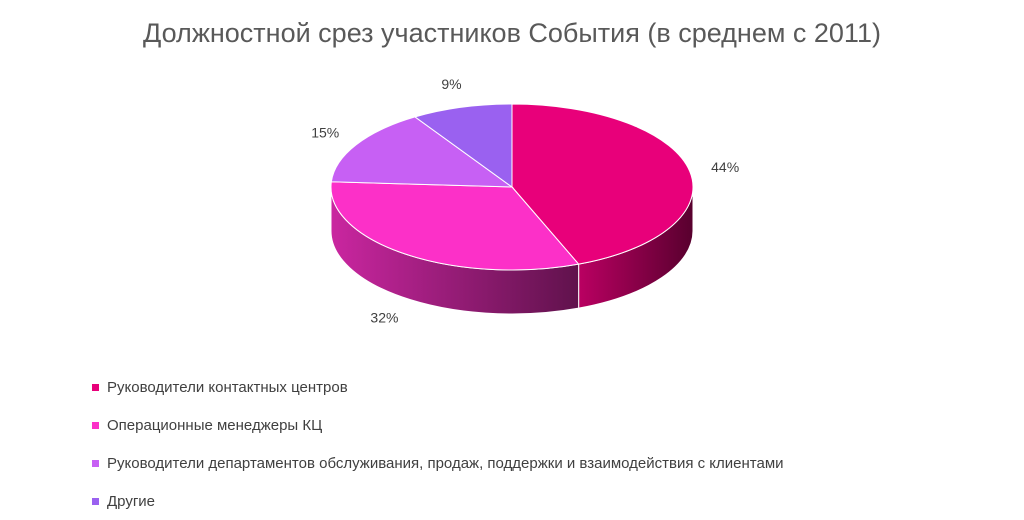 The height and width of the screenshot is (520, 1024). What do you see at coordinates (725, 167) in the screenshot?
I see `data-label: 44%` at bounding box center [725, 167].